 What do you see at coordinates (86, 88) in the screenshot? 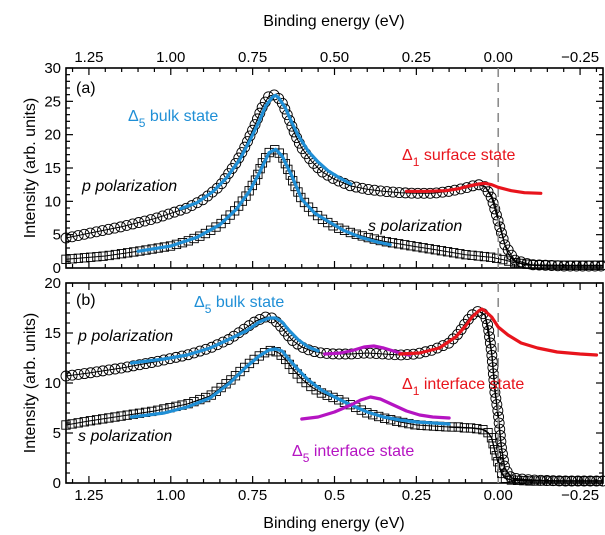
I see `panel-a-label: (a)` at bounding box center [86, 88].